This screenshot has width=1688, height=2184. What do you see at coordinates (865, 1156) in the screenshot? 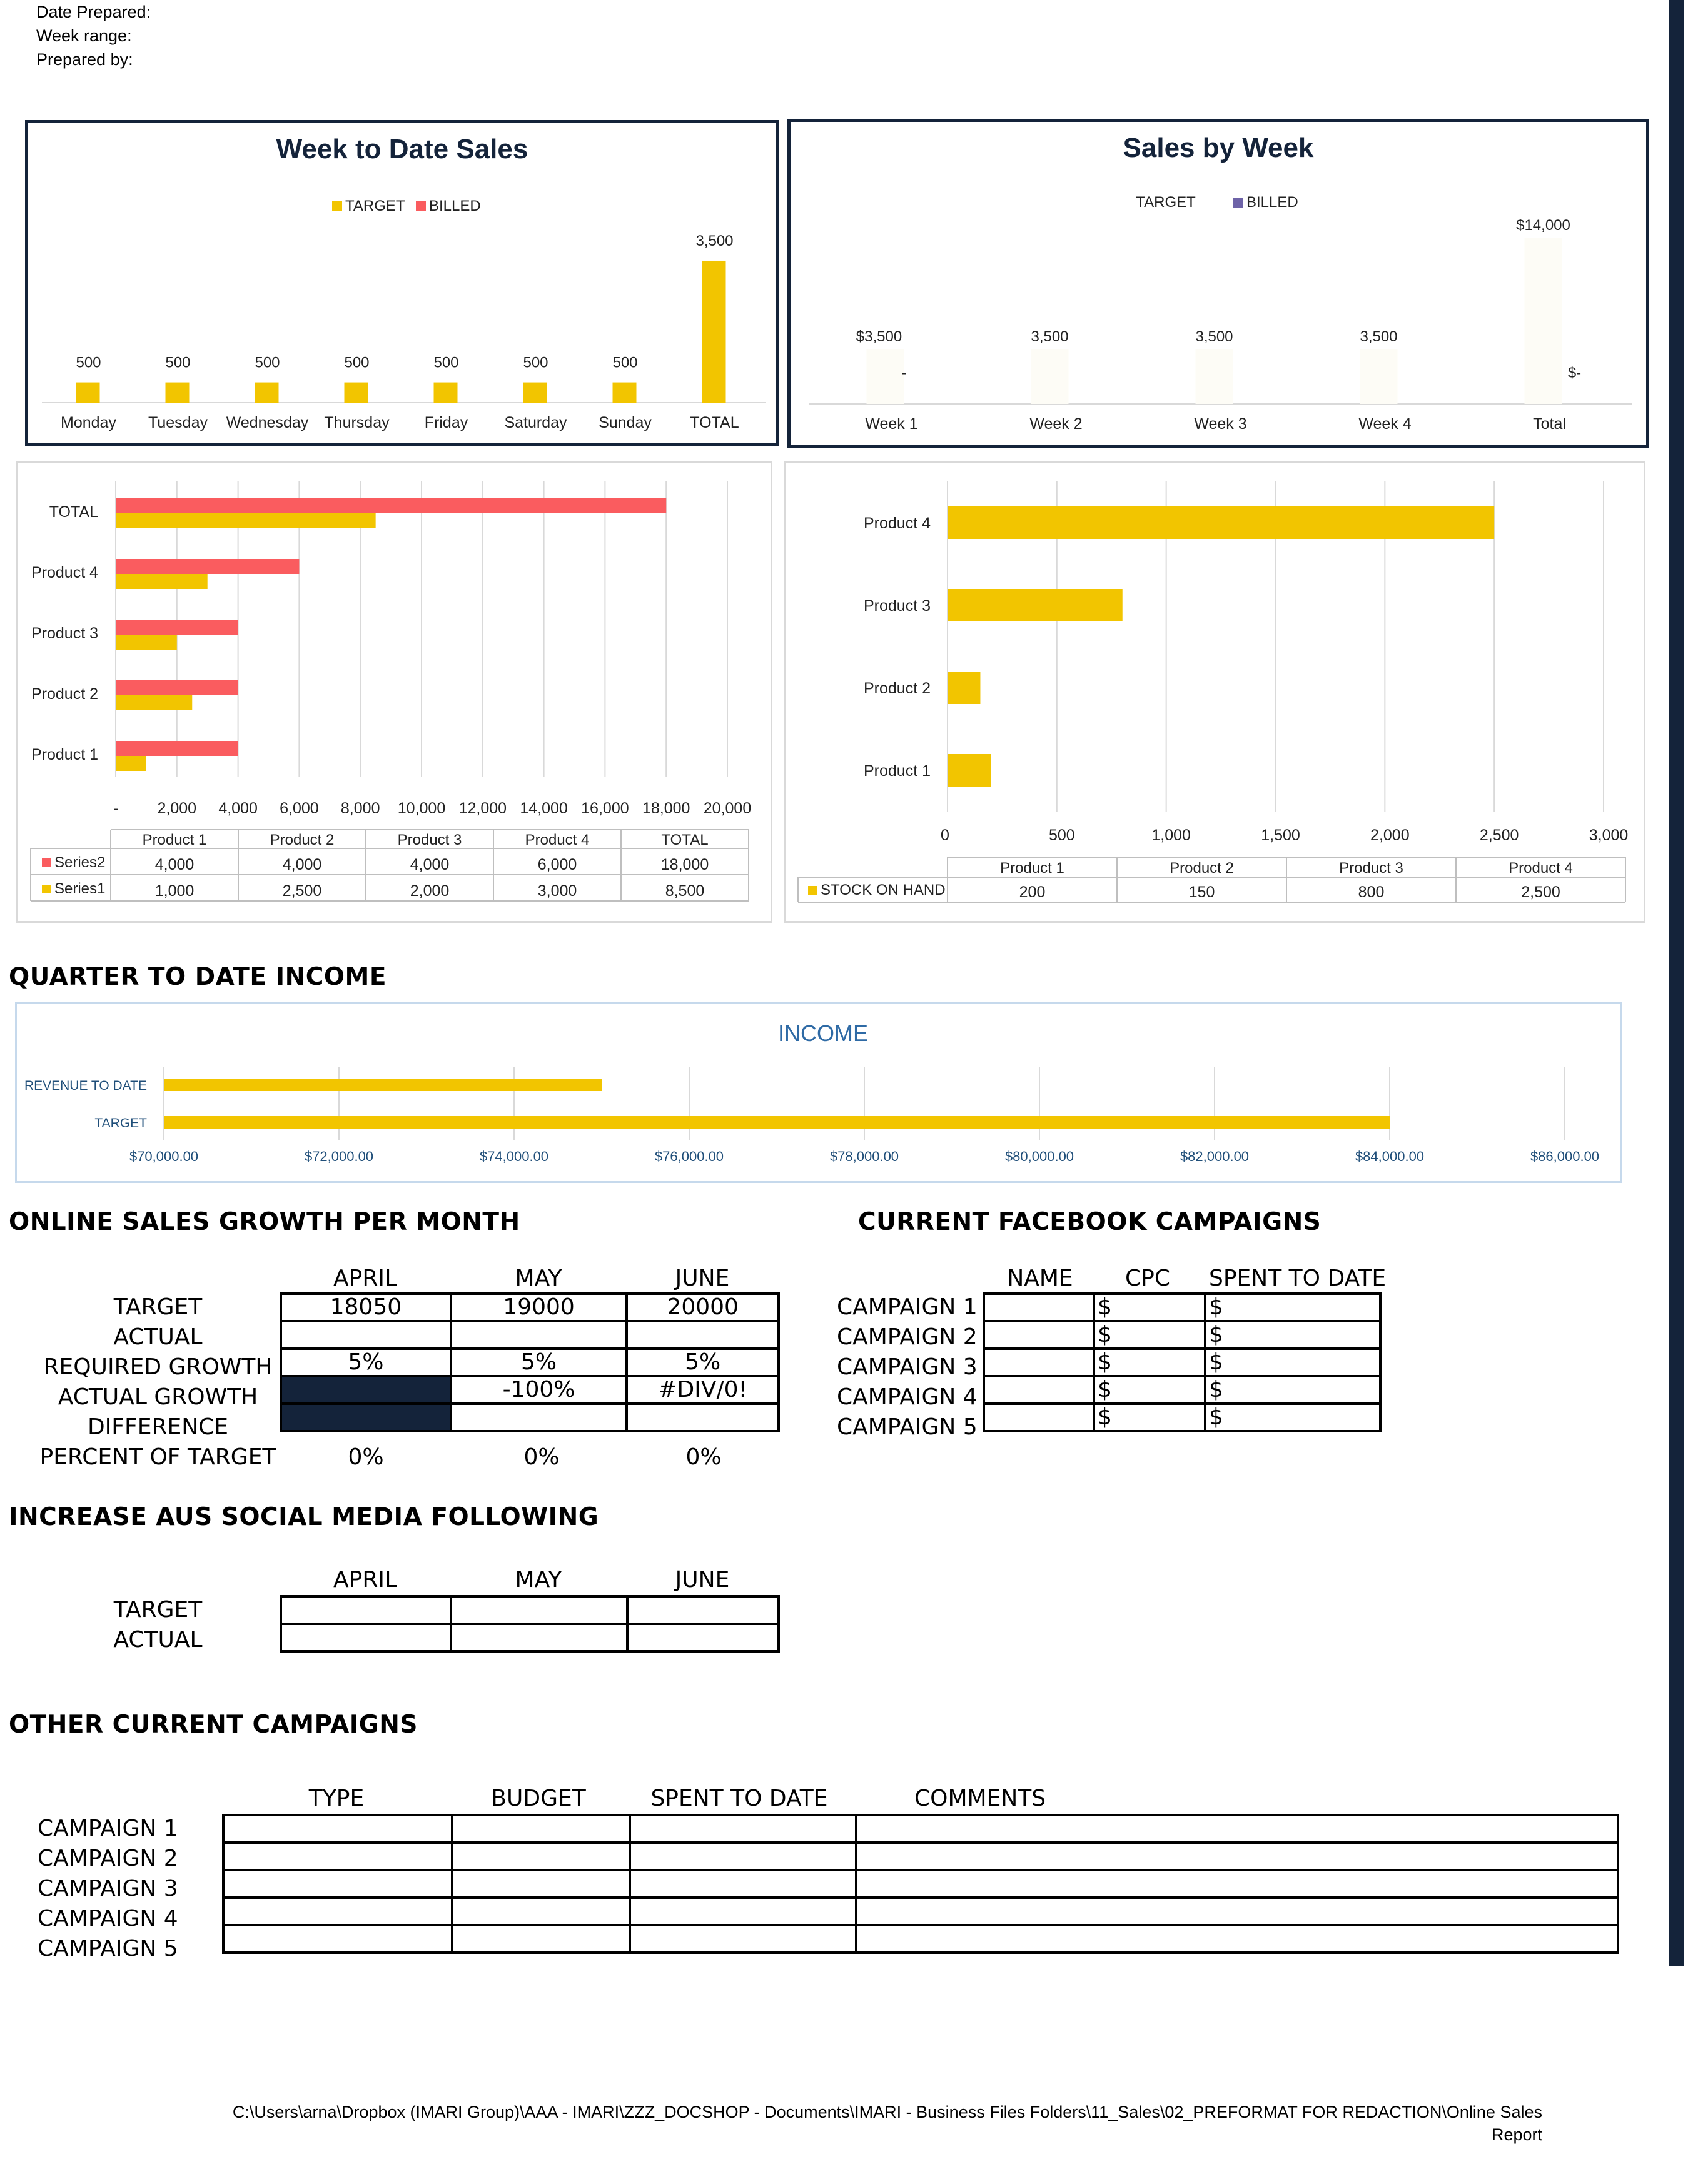
I see `x-tick-label: $78,000.00` at bounding box center [865, 1156].